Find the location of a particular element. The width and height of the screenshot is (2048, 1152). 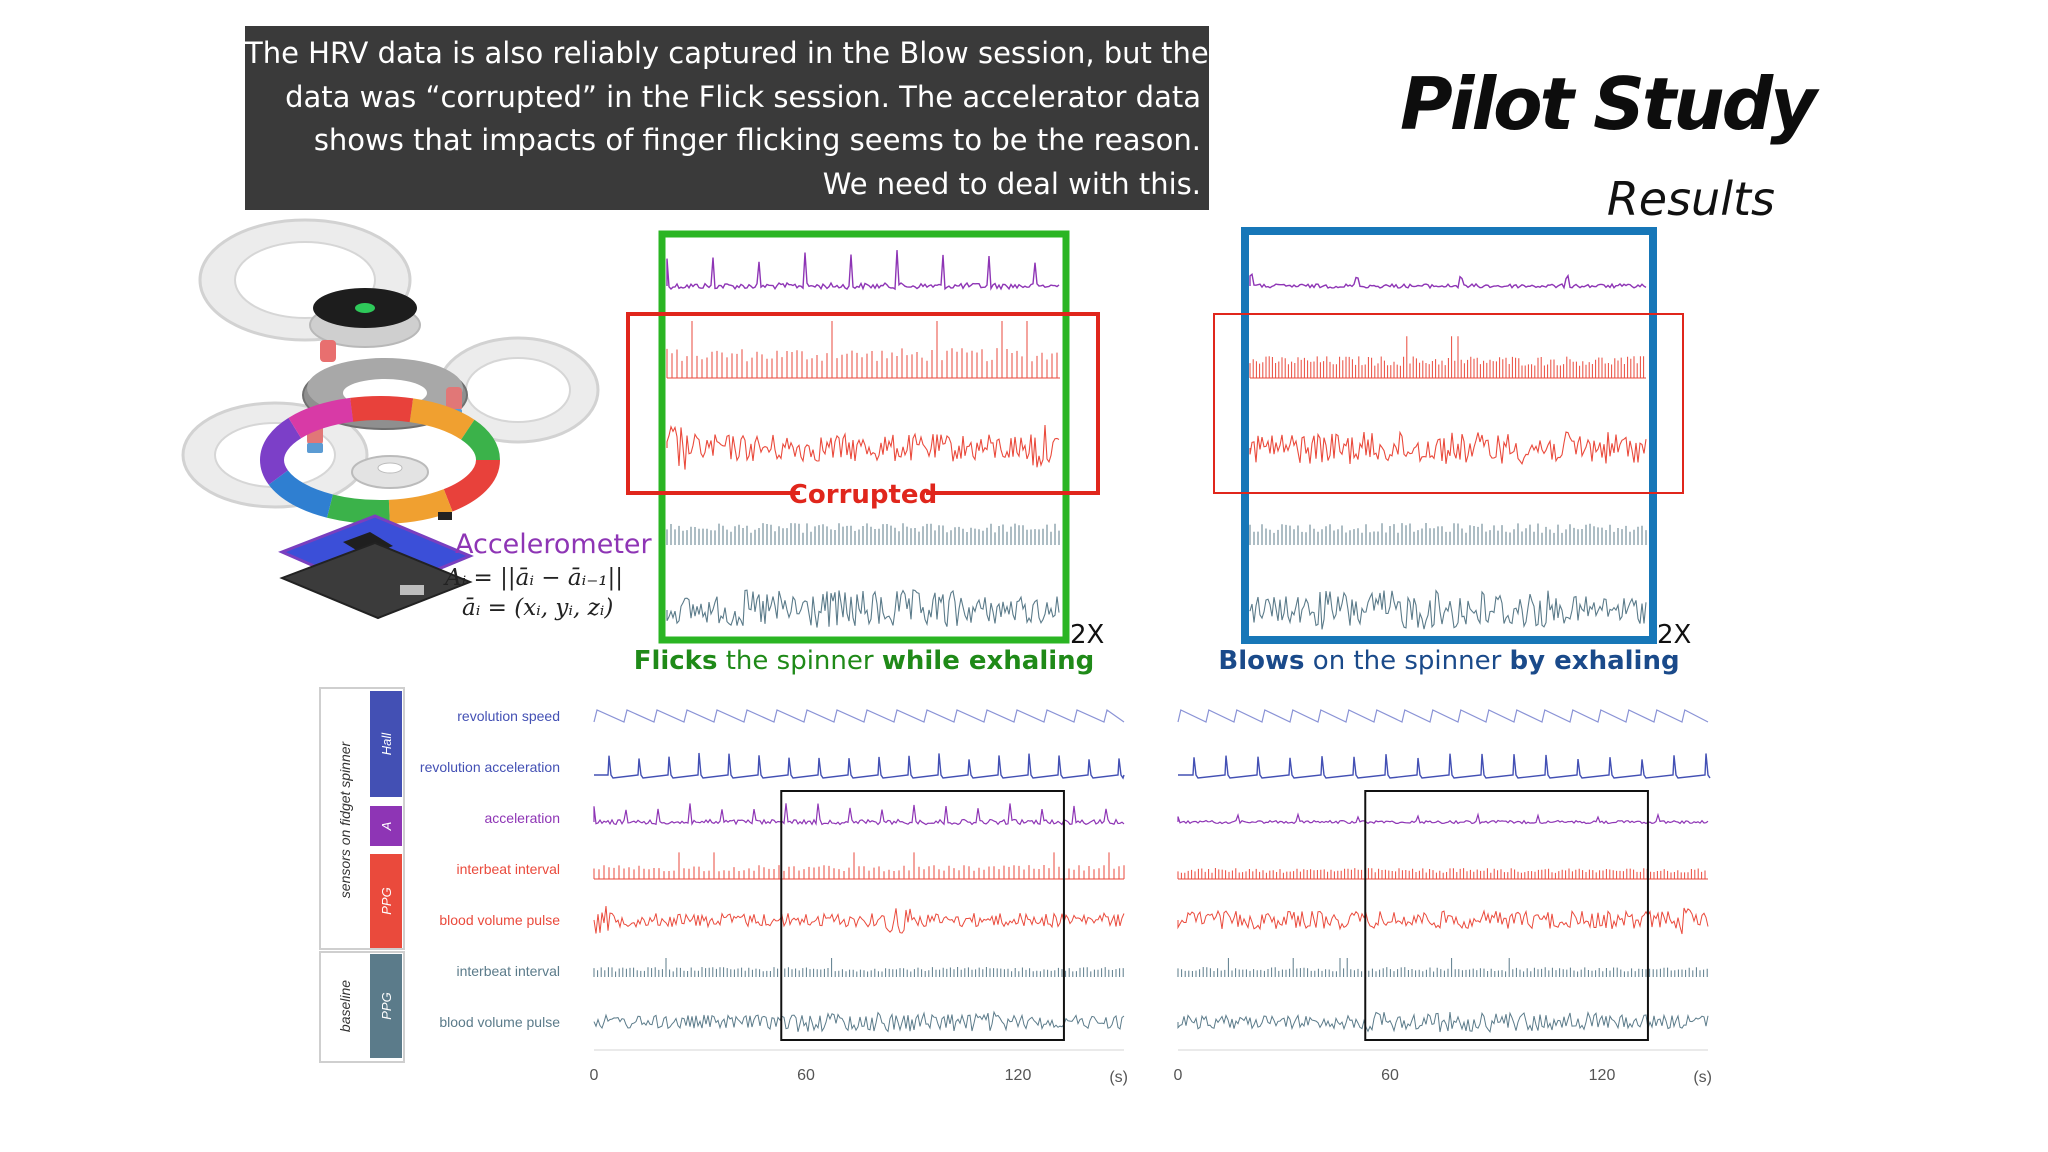

chart-panel-flick: 0 60 120 (s) is located at coordinates (859, 897).